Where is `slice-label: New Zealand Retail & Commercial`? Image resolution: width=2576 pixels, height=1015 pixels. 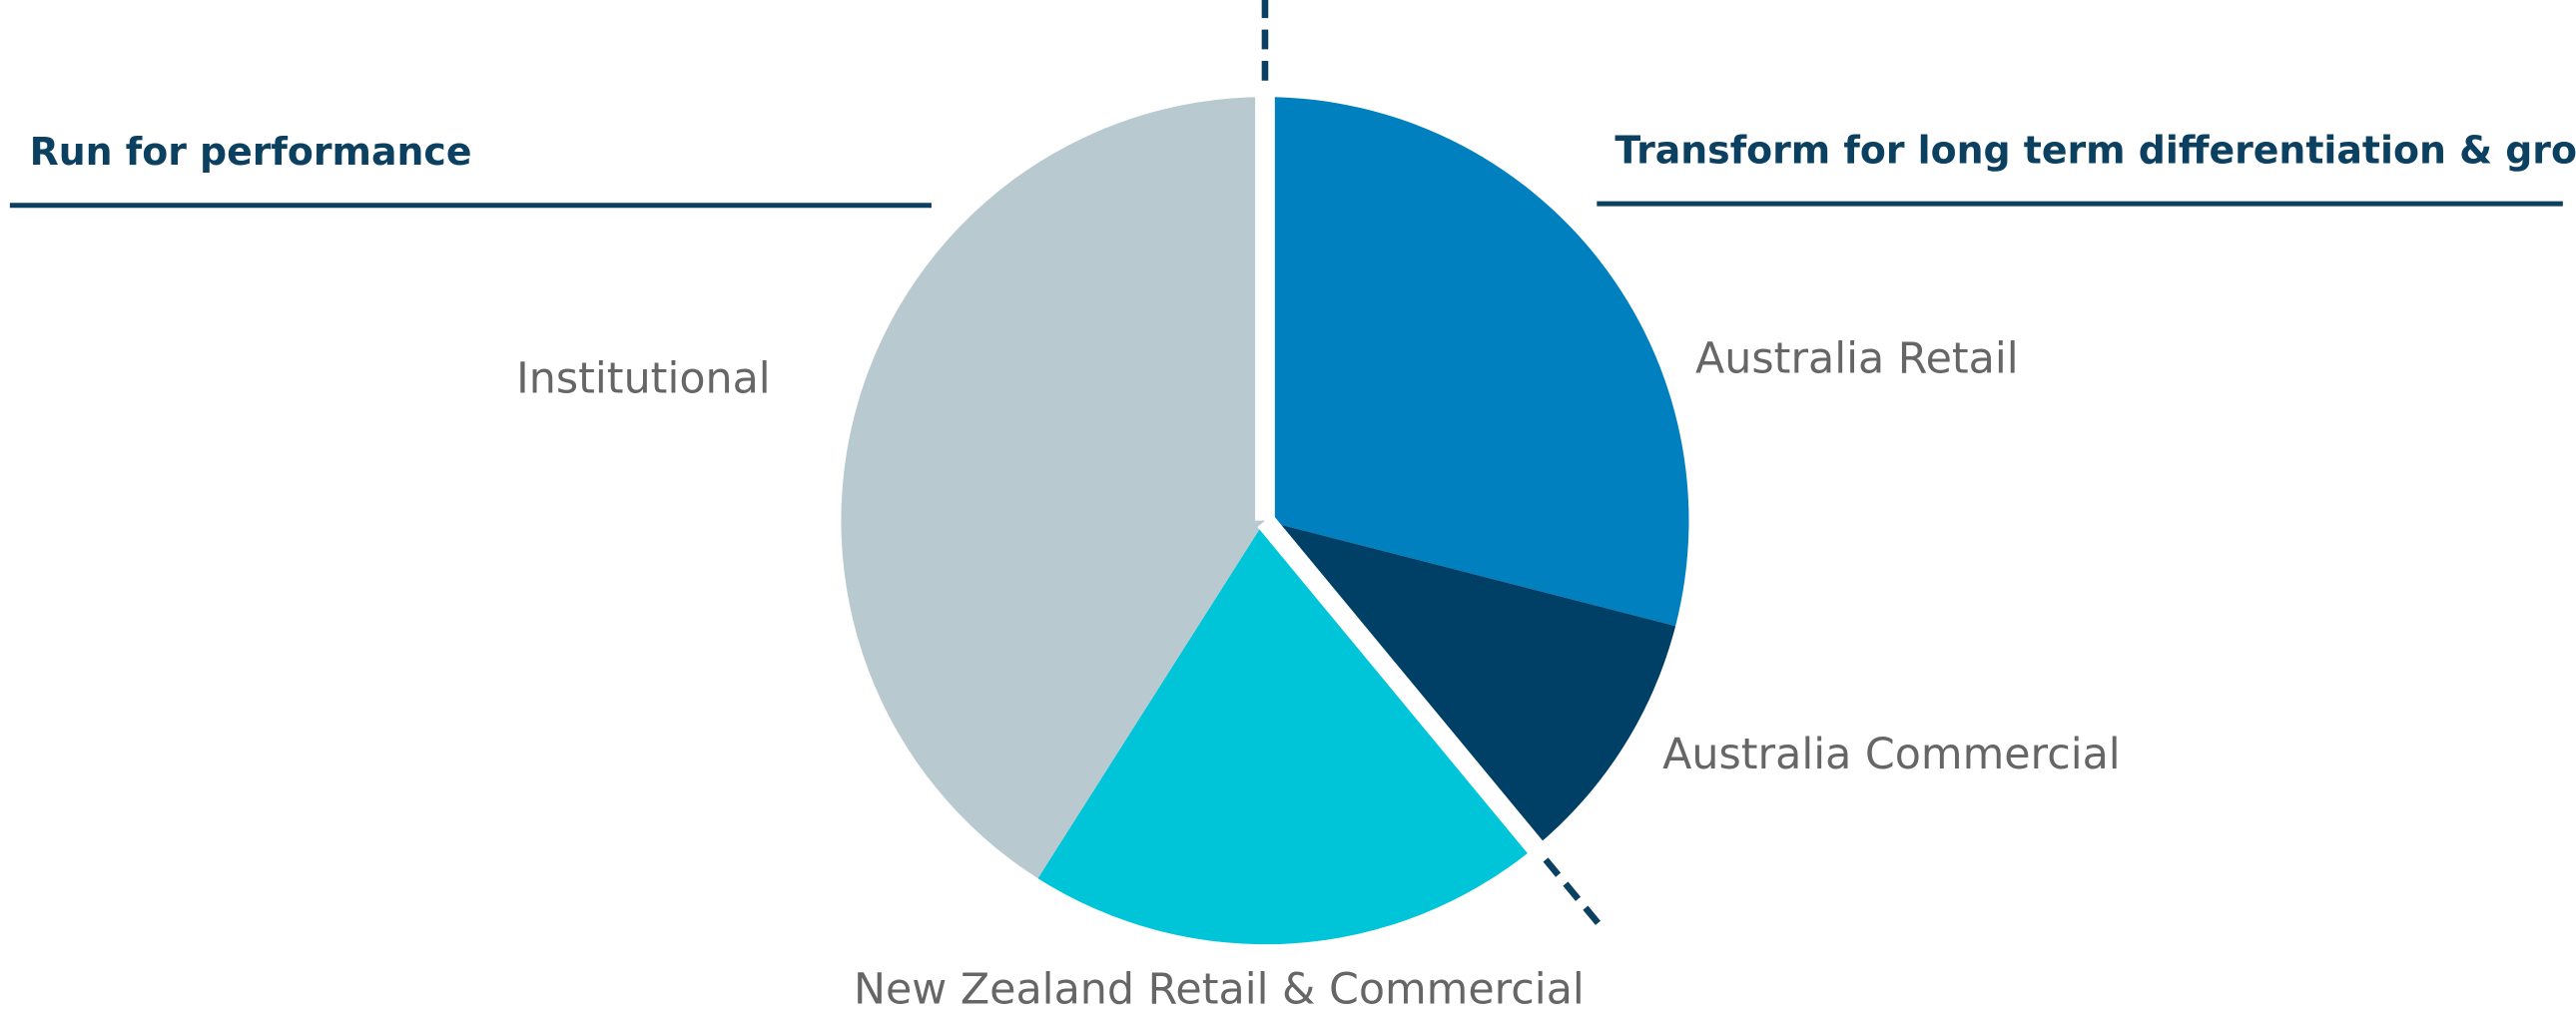
slice-label: New Zealand Retail & Commercial is located at coordinates (1219, 989).